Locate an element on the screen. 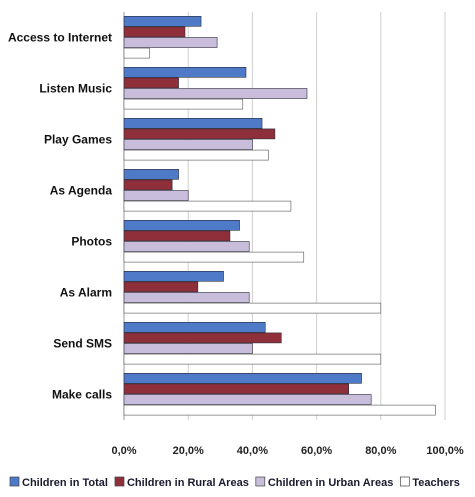 The width and height of the screenshot is (475, 497). x-tick-label: 80,0% is located at coordinates (380, 451).